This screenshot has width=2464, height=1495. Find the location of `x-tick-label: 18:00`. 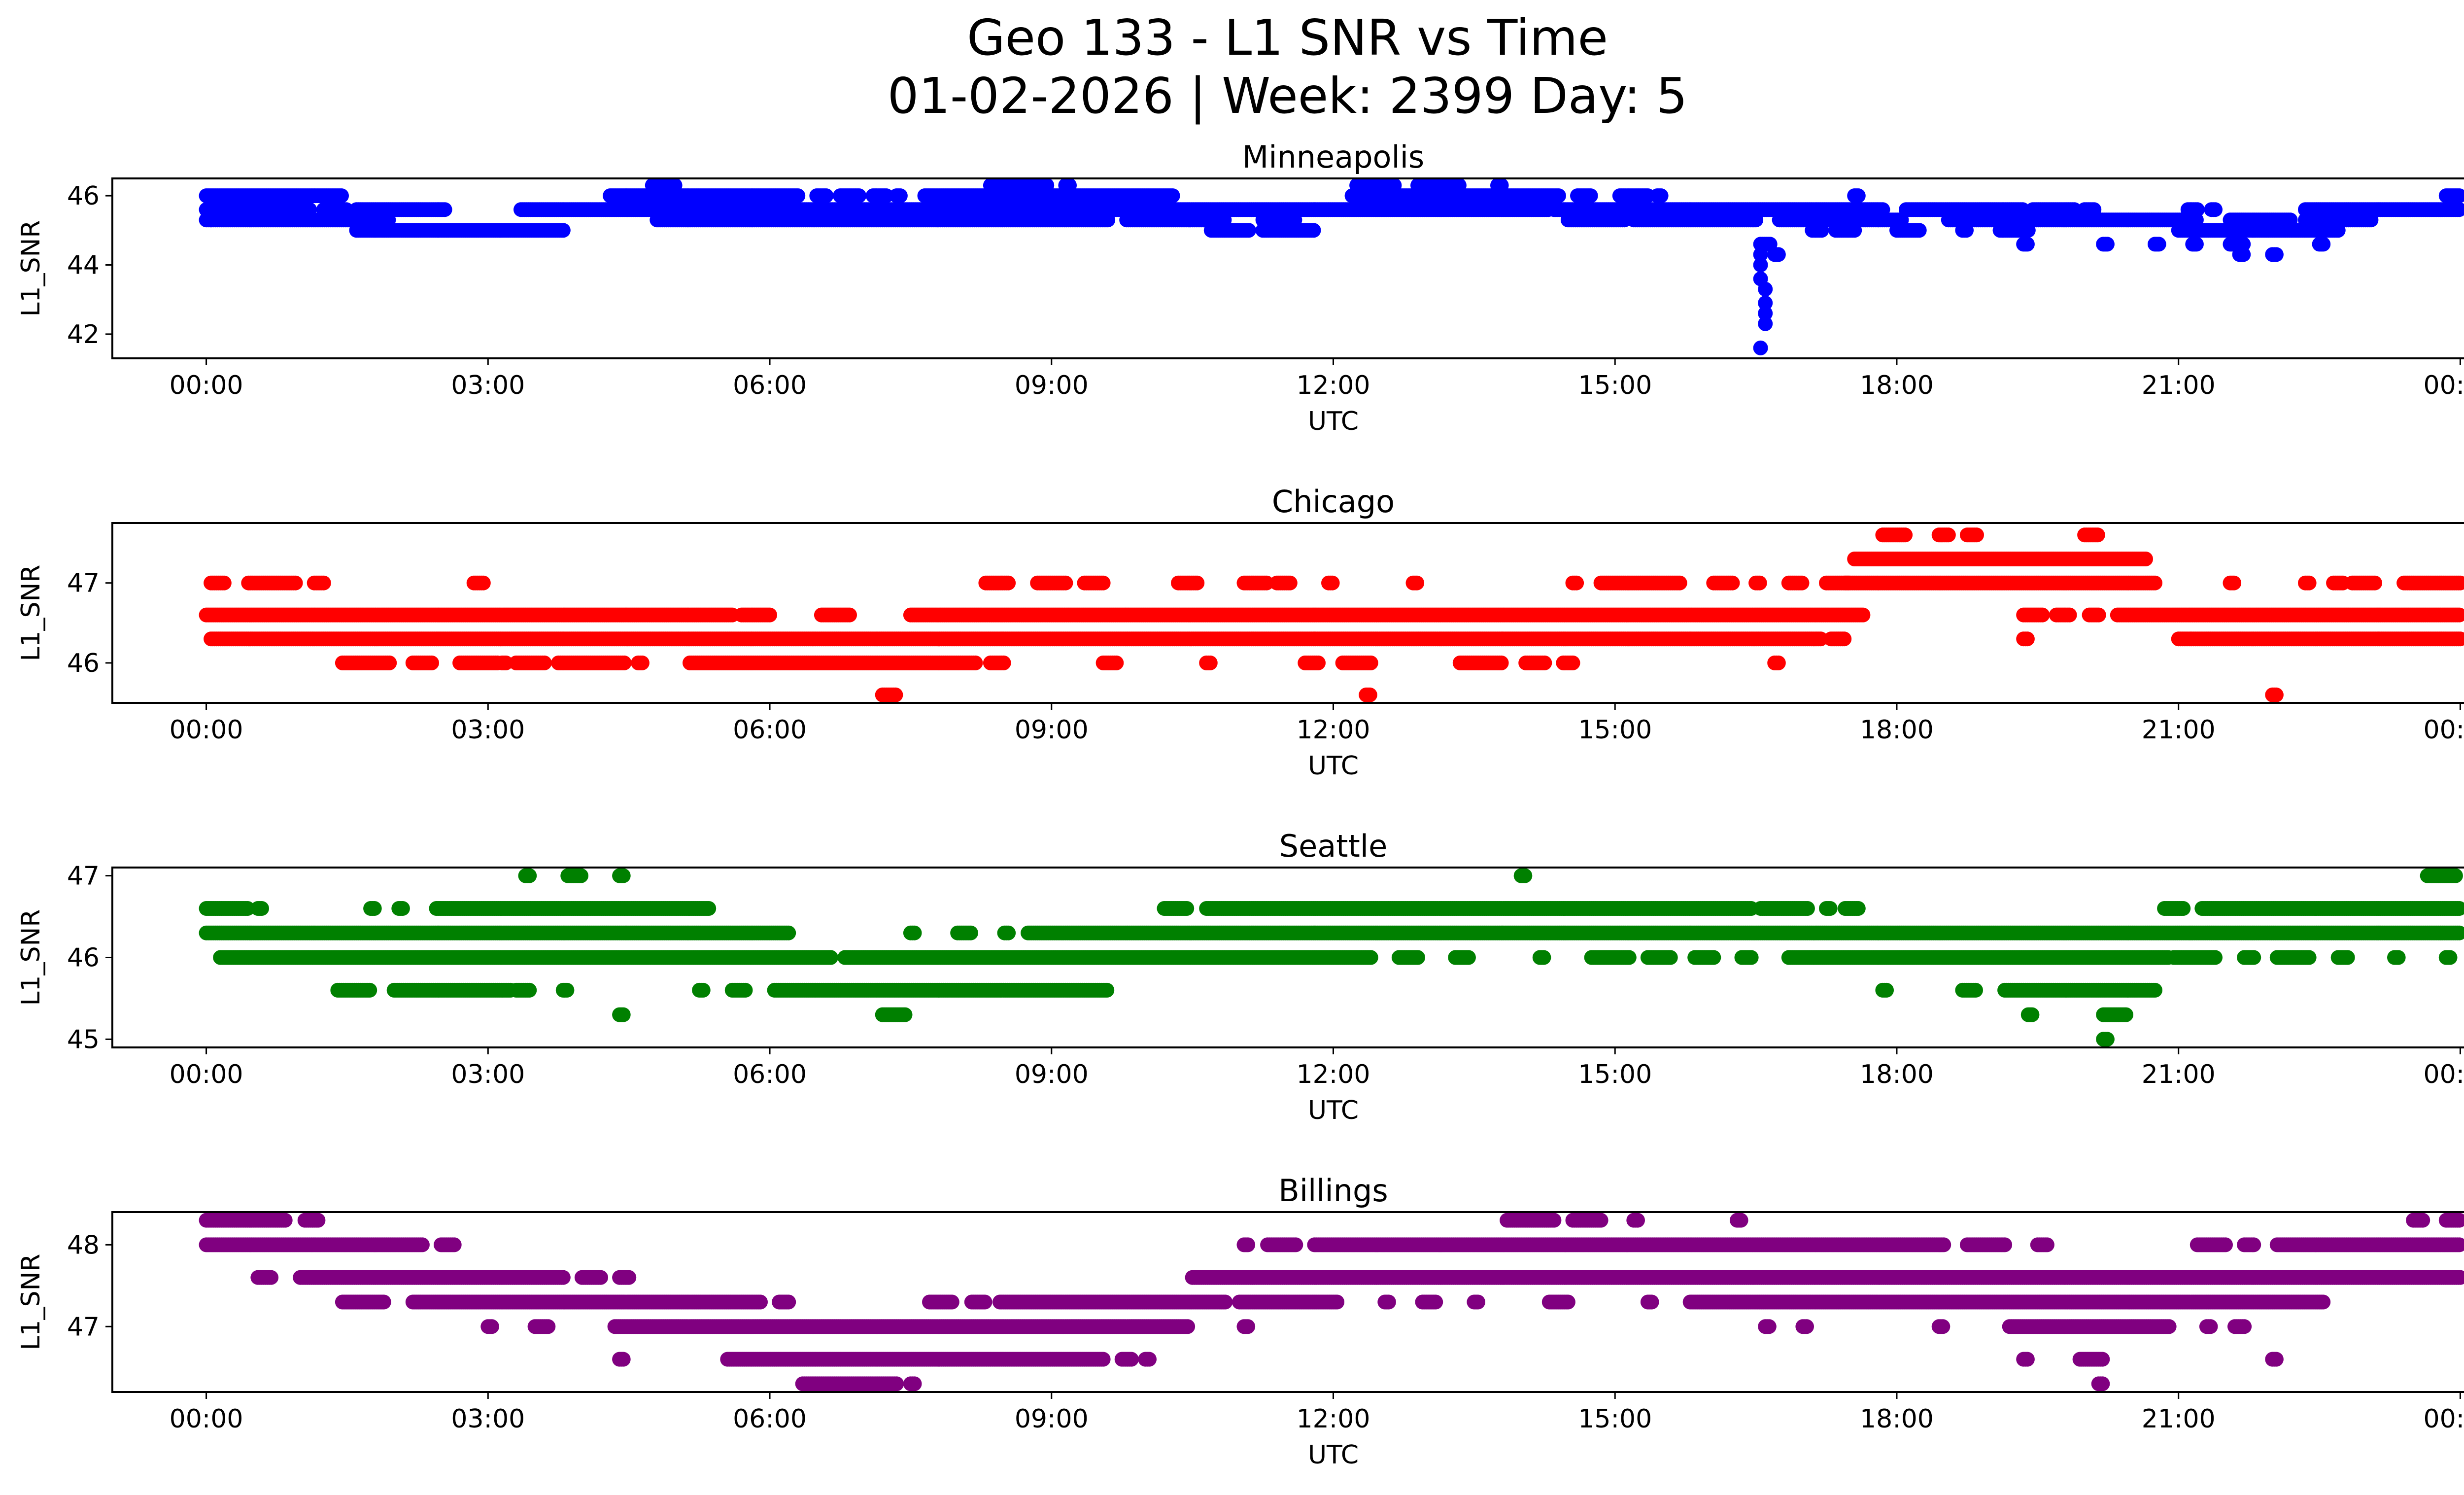

x-tick-label: 18:00 is located at coordinates (1897, 385).